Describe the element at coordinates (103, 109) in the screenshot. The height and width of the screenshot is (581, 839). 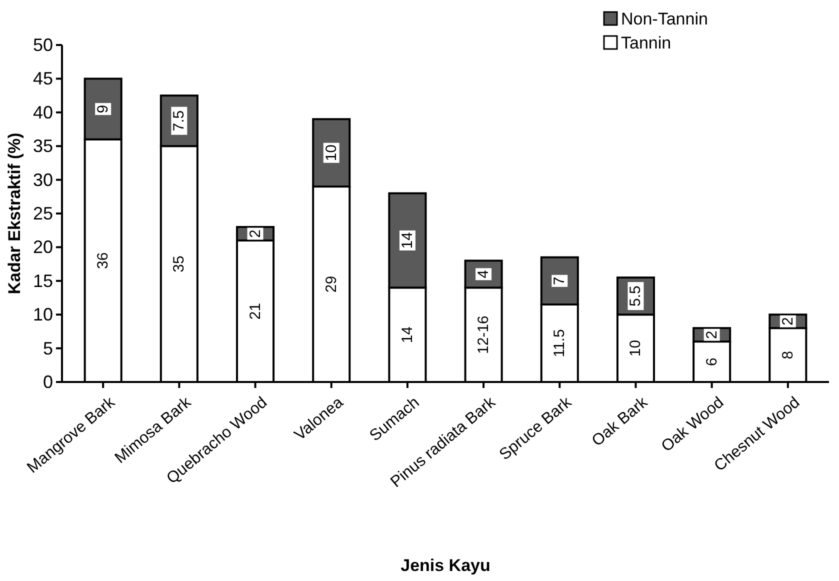
I see `data-label: 9` at that location.